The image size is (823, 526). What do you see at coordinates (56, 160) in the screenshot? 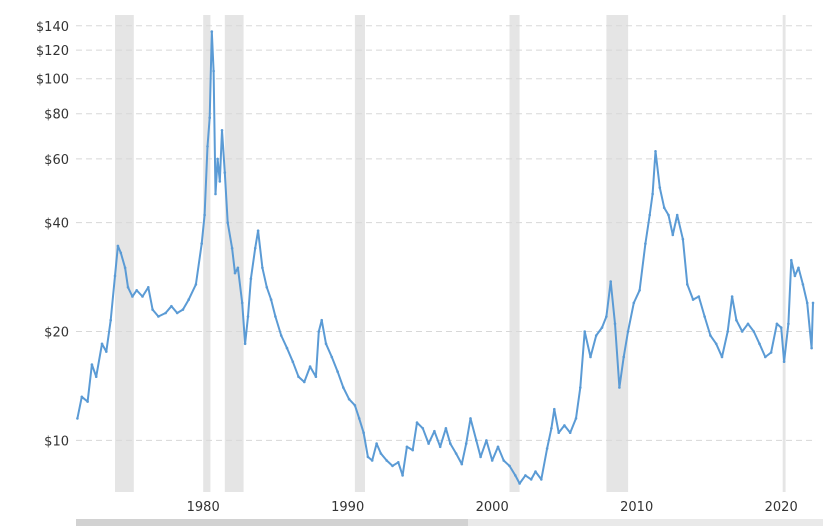
I see `y-tick-label: $60` at bounding box center [56, 160].